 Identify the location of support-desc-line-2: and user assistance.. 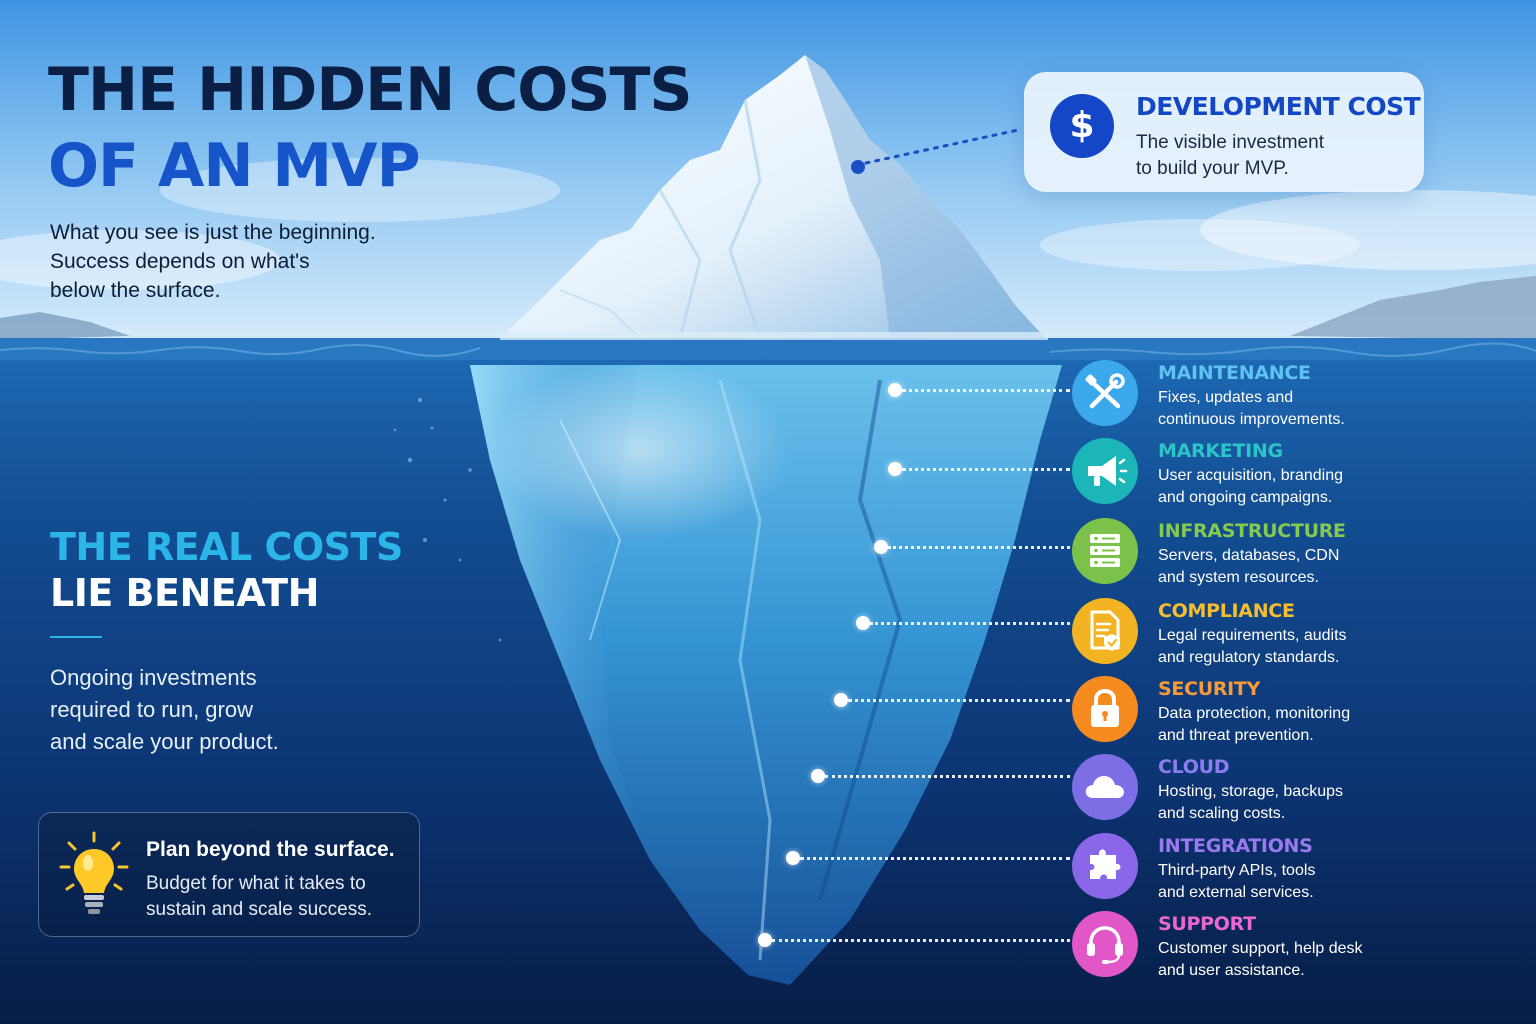
(1231, 970).